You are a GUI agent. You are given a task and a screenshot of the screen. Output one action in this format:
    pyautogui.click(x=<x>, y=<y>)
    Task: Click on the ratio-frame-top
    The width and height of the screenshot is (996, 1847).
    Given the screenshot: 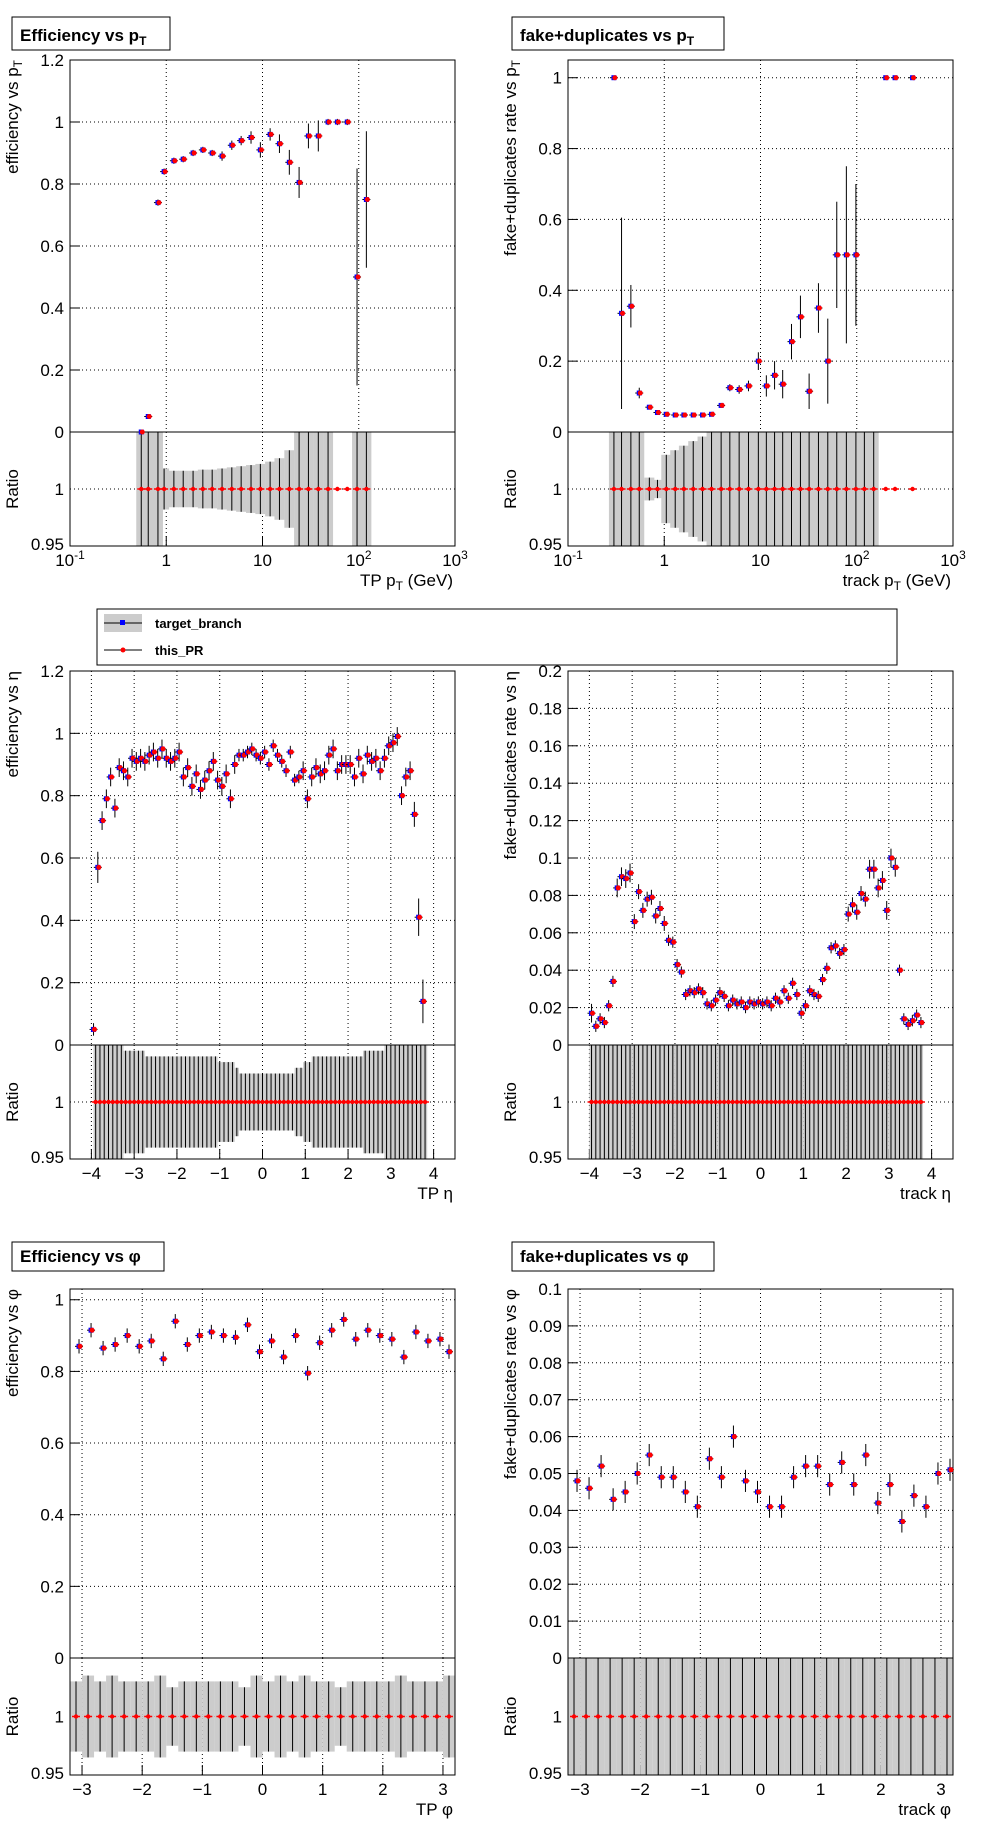 What is the action you would take?
    pyautogui.click(x=760, y=1102)
    